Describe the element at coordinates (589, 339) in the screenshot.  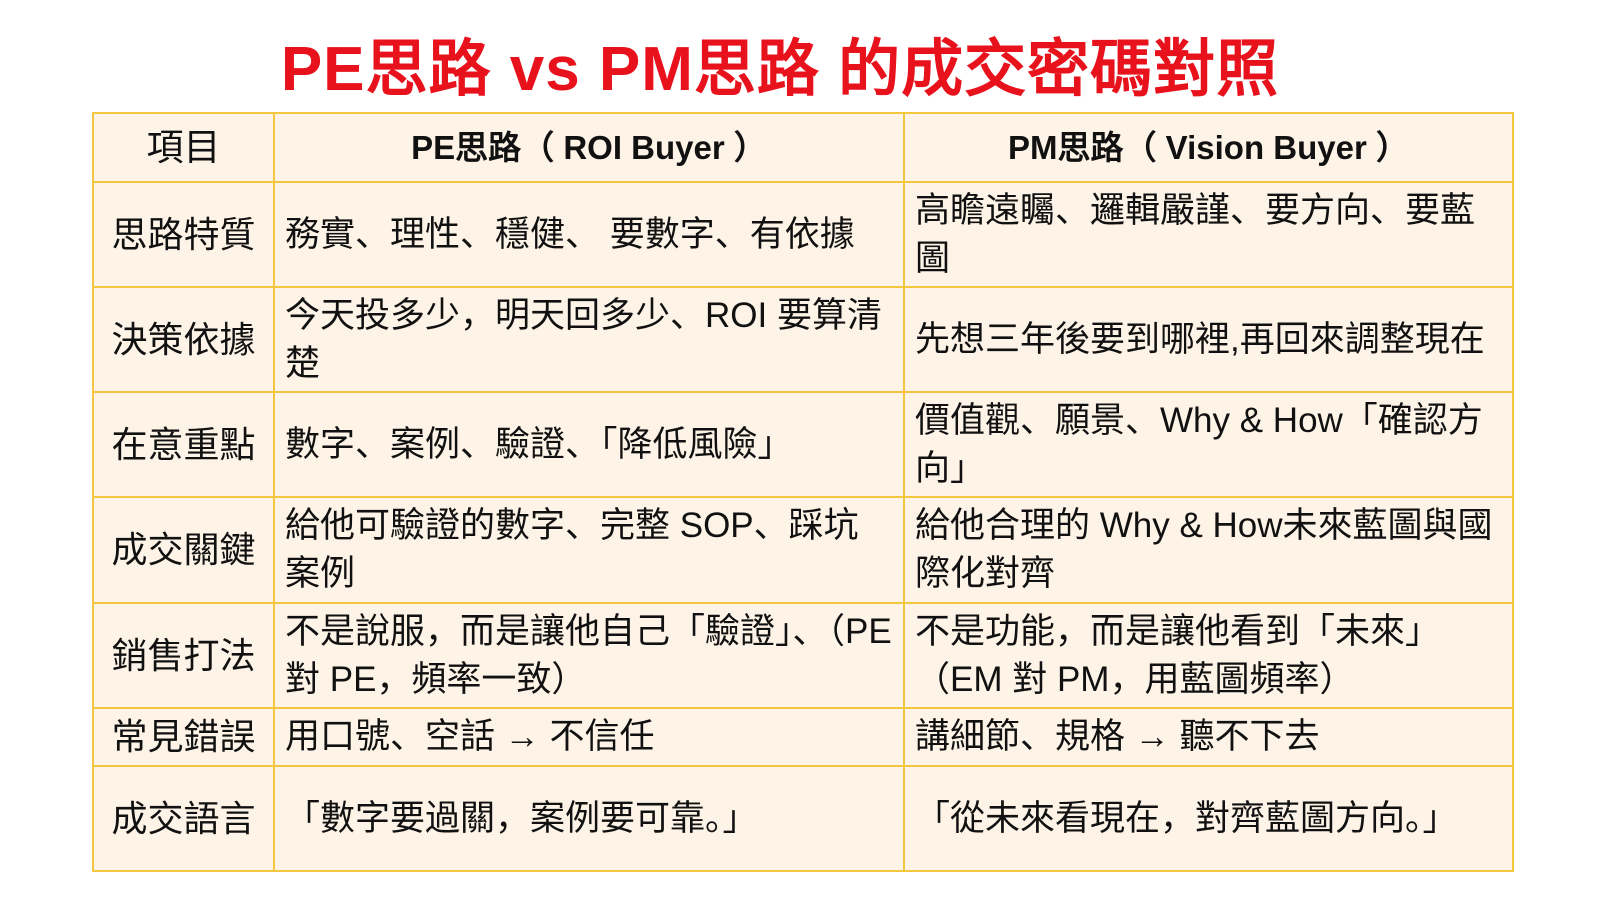
I see `pe-cell: 今天投多少，明天回多少、ROI 要算清楚` at that location.